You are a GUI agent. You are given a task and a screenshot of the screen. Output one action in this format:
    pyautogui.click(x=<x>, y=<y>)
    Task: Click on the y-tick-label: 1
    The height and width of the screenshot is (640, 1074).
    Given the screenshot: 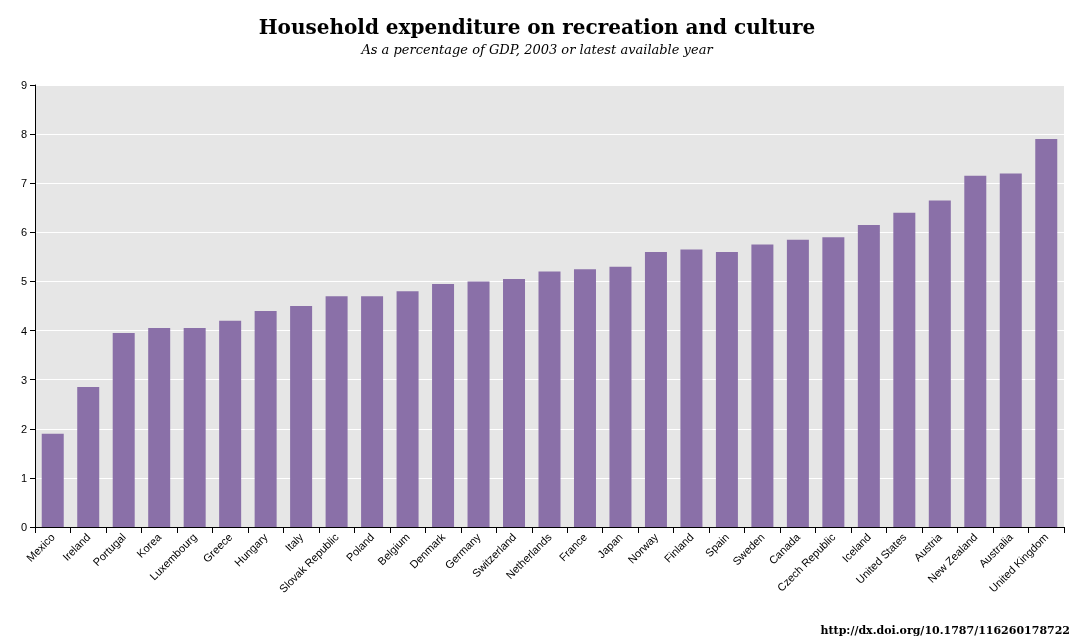 What is the action you would take?
    pyautogui.click(x=23, y=477)
    